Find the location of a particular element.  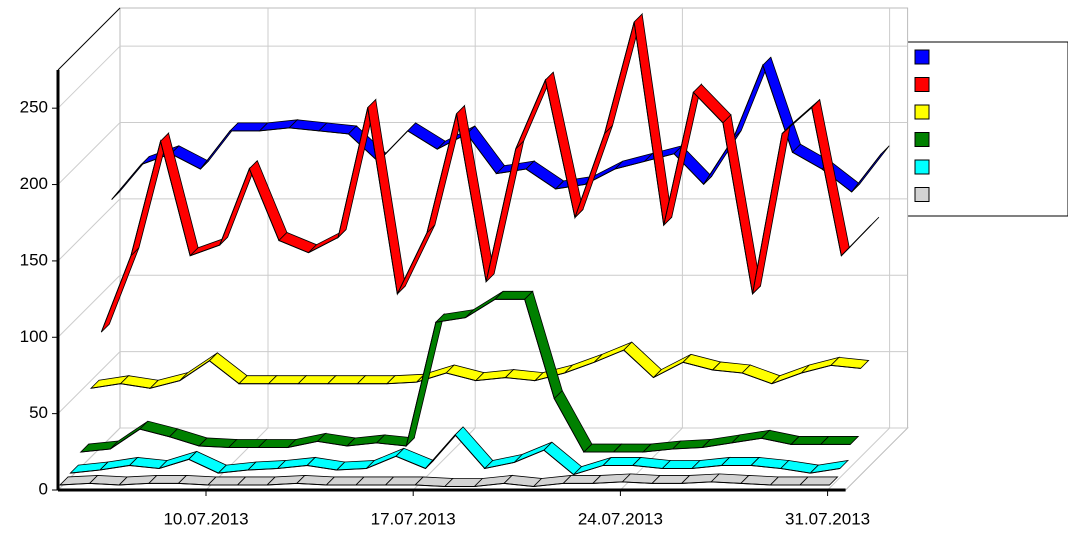

x-tick-label: 31.07.2013 is located at coordinates (827, 518).